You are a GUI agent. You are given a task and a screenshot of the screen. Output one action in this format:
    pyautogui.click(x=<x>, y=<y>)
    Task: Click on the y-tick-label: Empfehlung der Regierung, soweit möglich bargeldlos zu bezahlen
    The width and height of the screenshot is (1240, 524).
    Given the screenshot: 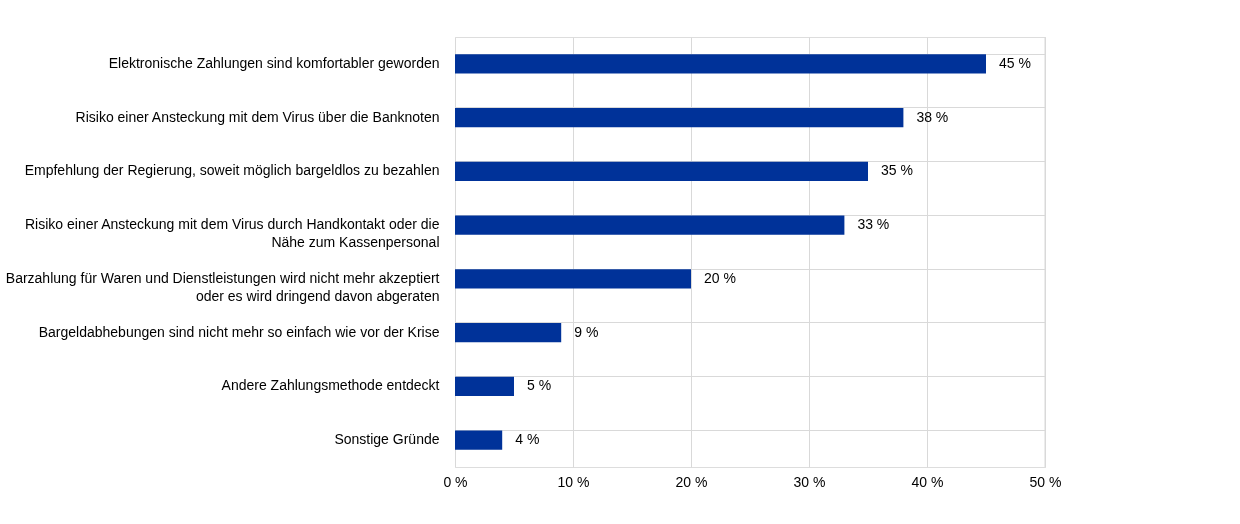 What is the action you would take?
    pyautogui.click(x=232, y=170)
    